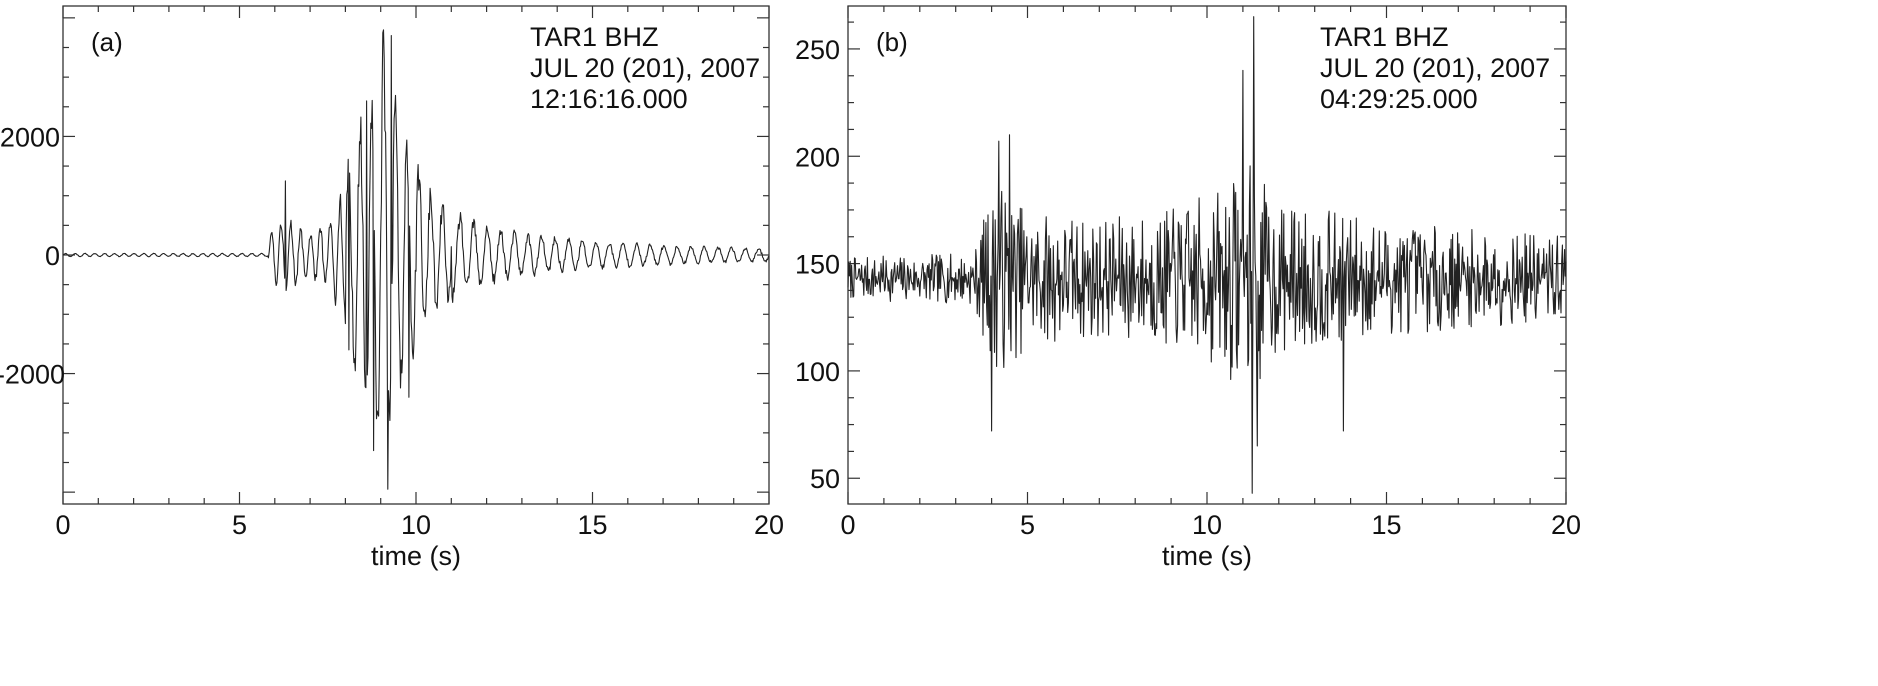 The width and height of the screenshot is (1878, 686). I want to click on y-tick-label: 0, so click(52, 256).